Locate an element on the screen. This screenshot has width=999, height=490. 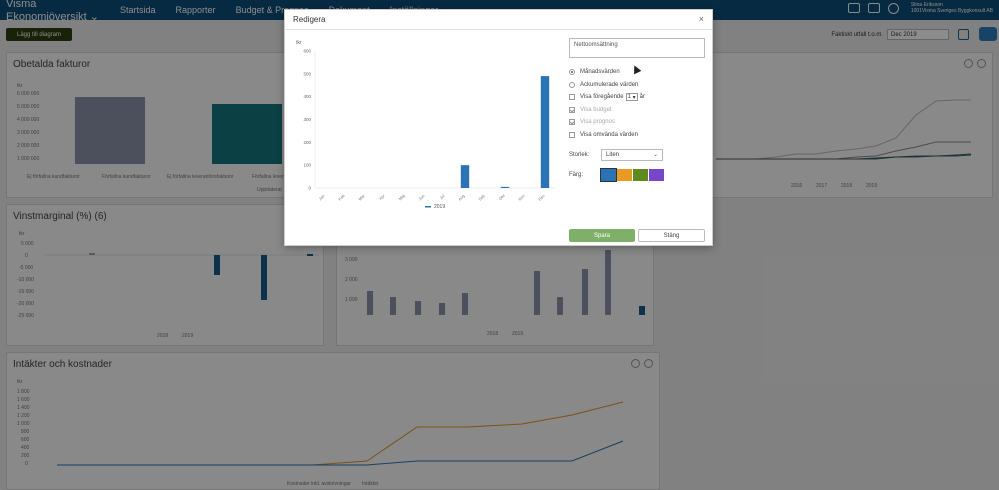
card-controls is located at coordinates (975, 63).